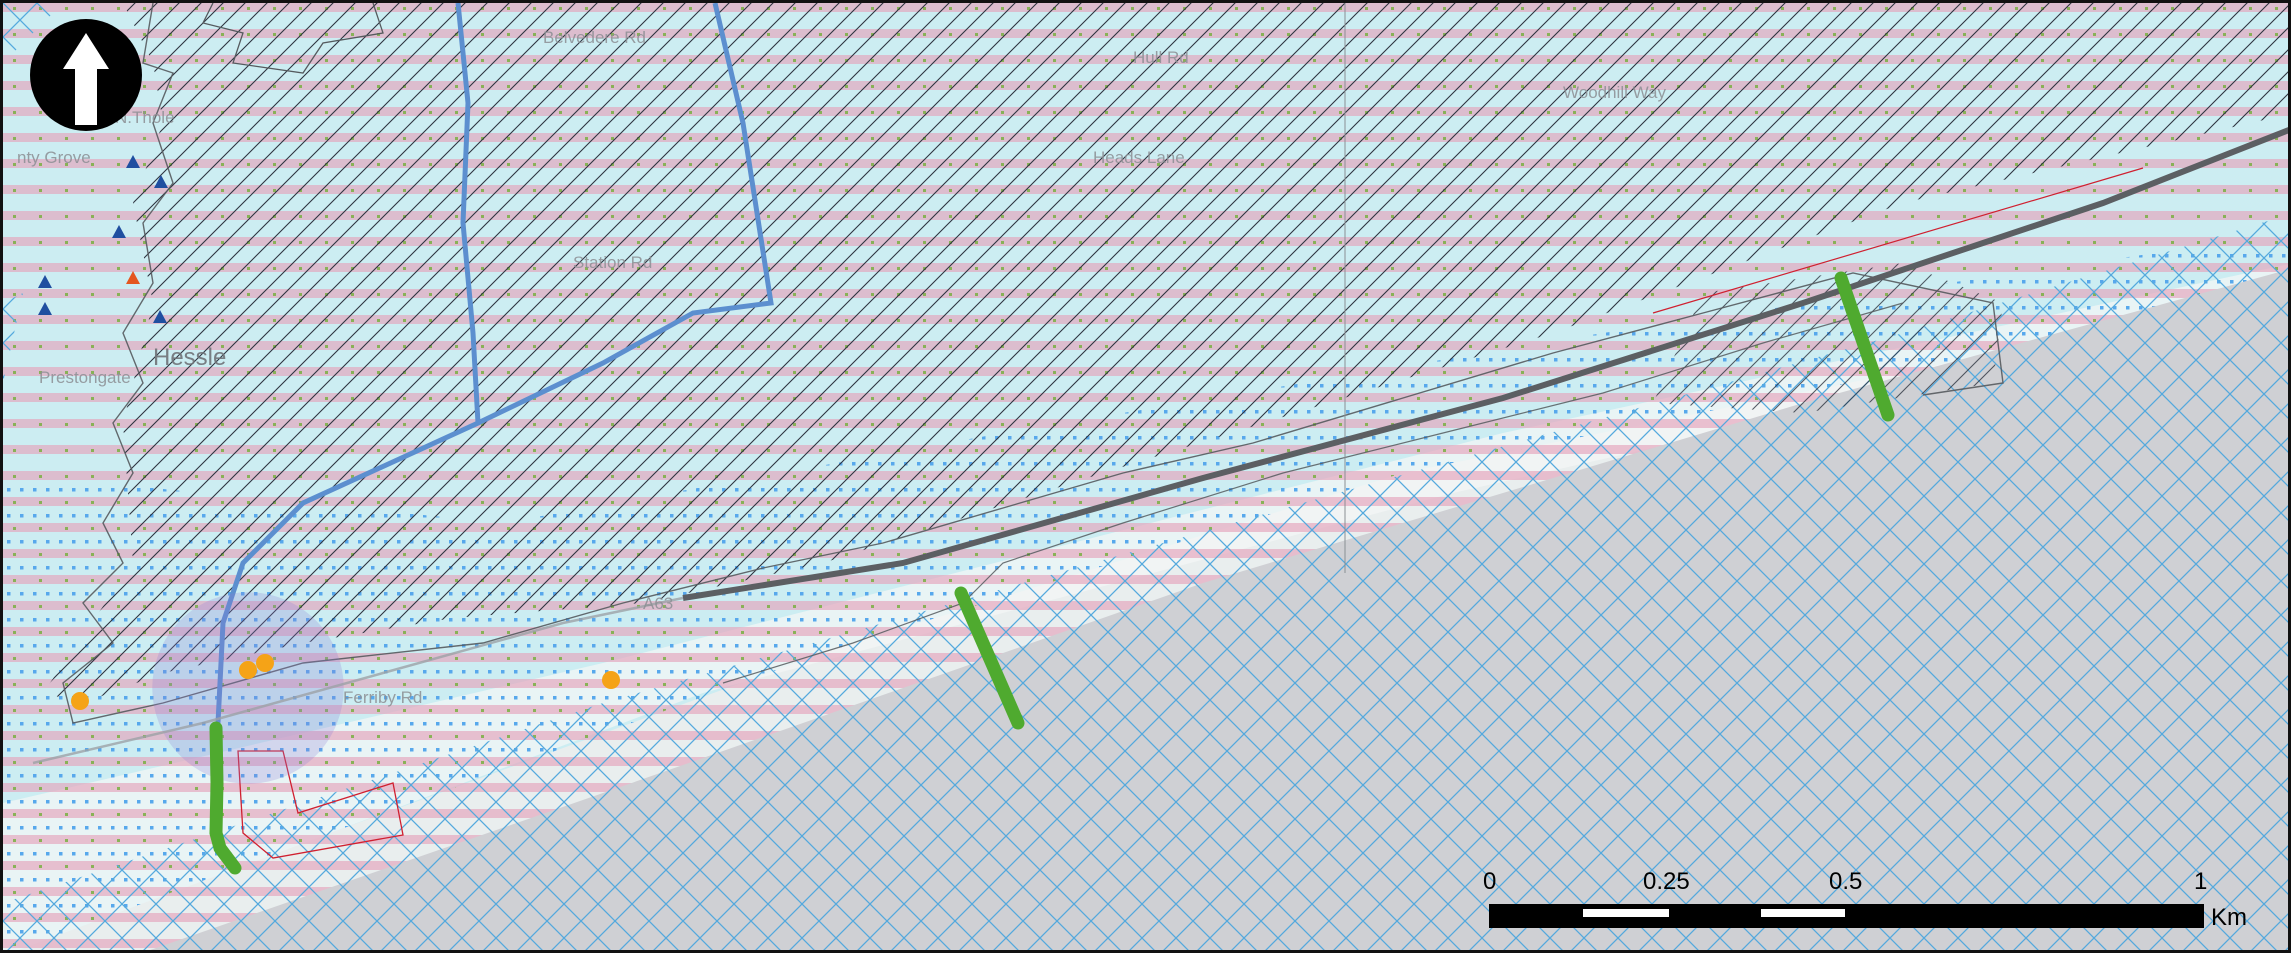 The image size is (2291, 953). Describe the element at coordinates (1845, 881) in the screenshot. I see `scale-tick-label: 0.5` at that location.